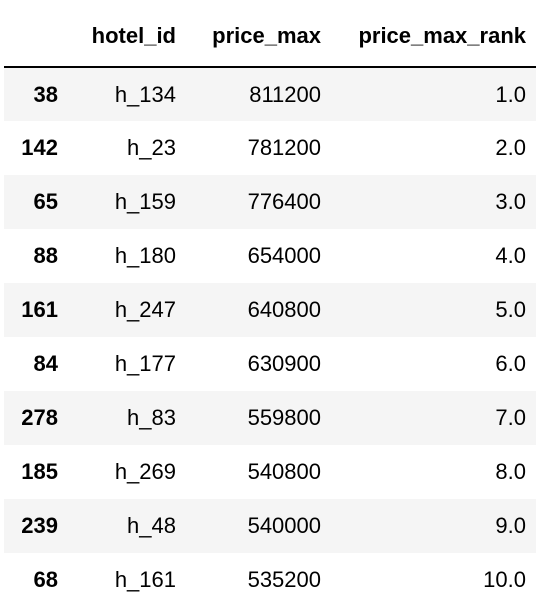  Describe the element at coordinates (151, 525) in the screenshot. I see `cell-hotel-id: h_48` at that location.